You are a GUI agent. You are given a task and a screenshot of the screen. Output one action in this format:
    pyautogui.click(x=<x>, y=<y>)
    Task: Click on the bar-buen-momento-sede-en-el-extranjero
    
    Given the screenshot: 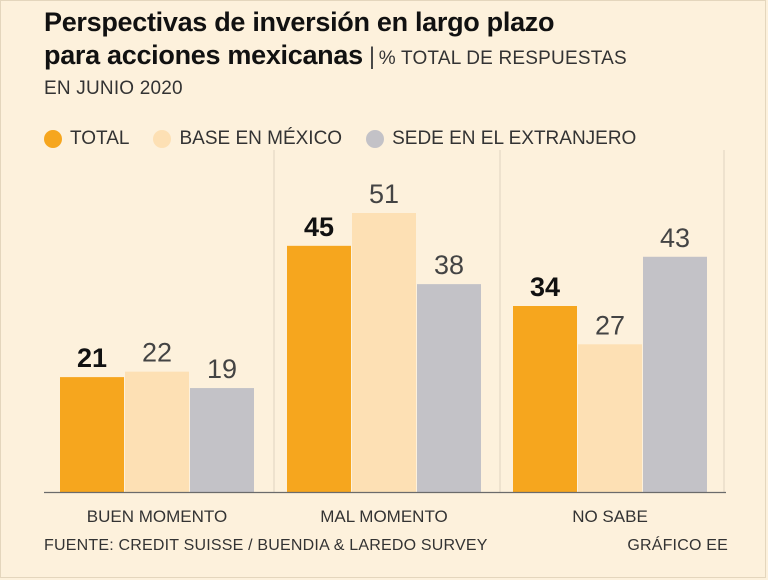 What is the action you would take?
    pyautogui.click(x=222, y=440)
    